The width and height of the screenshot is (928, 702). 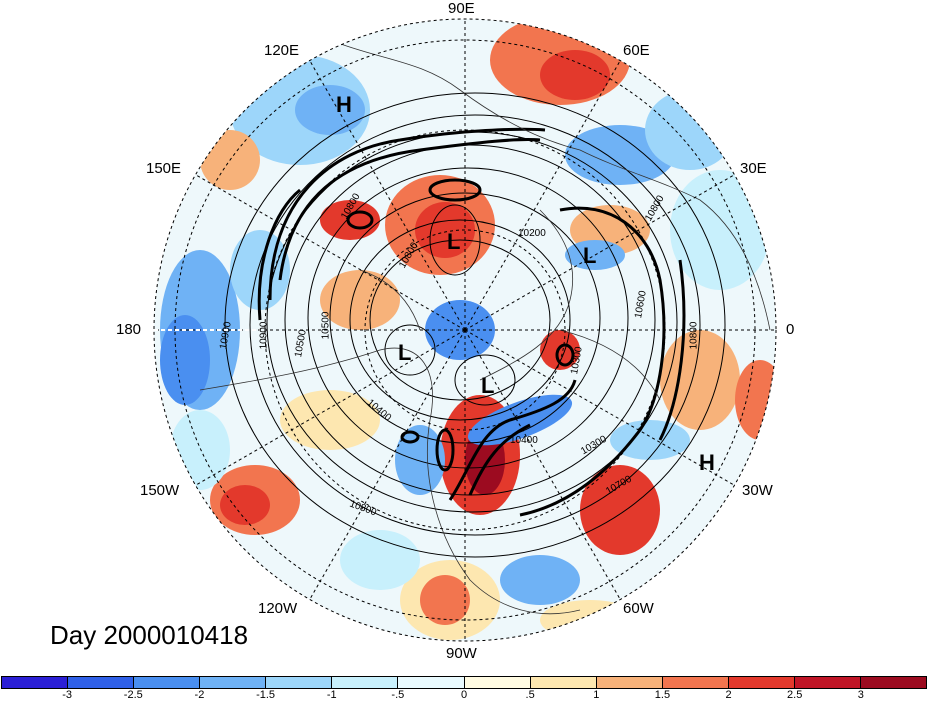 What do you see at coordinates (199, 695) in the screenshot?
I see `colorbar-tick-label: -2` at bounding box center [199, 695].